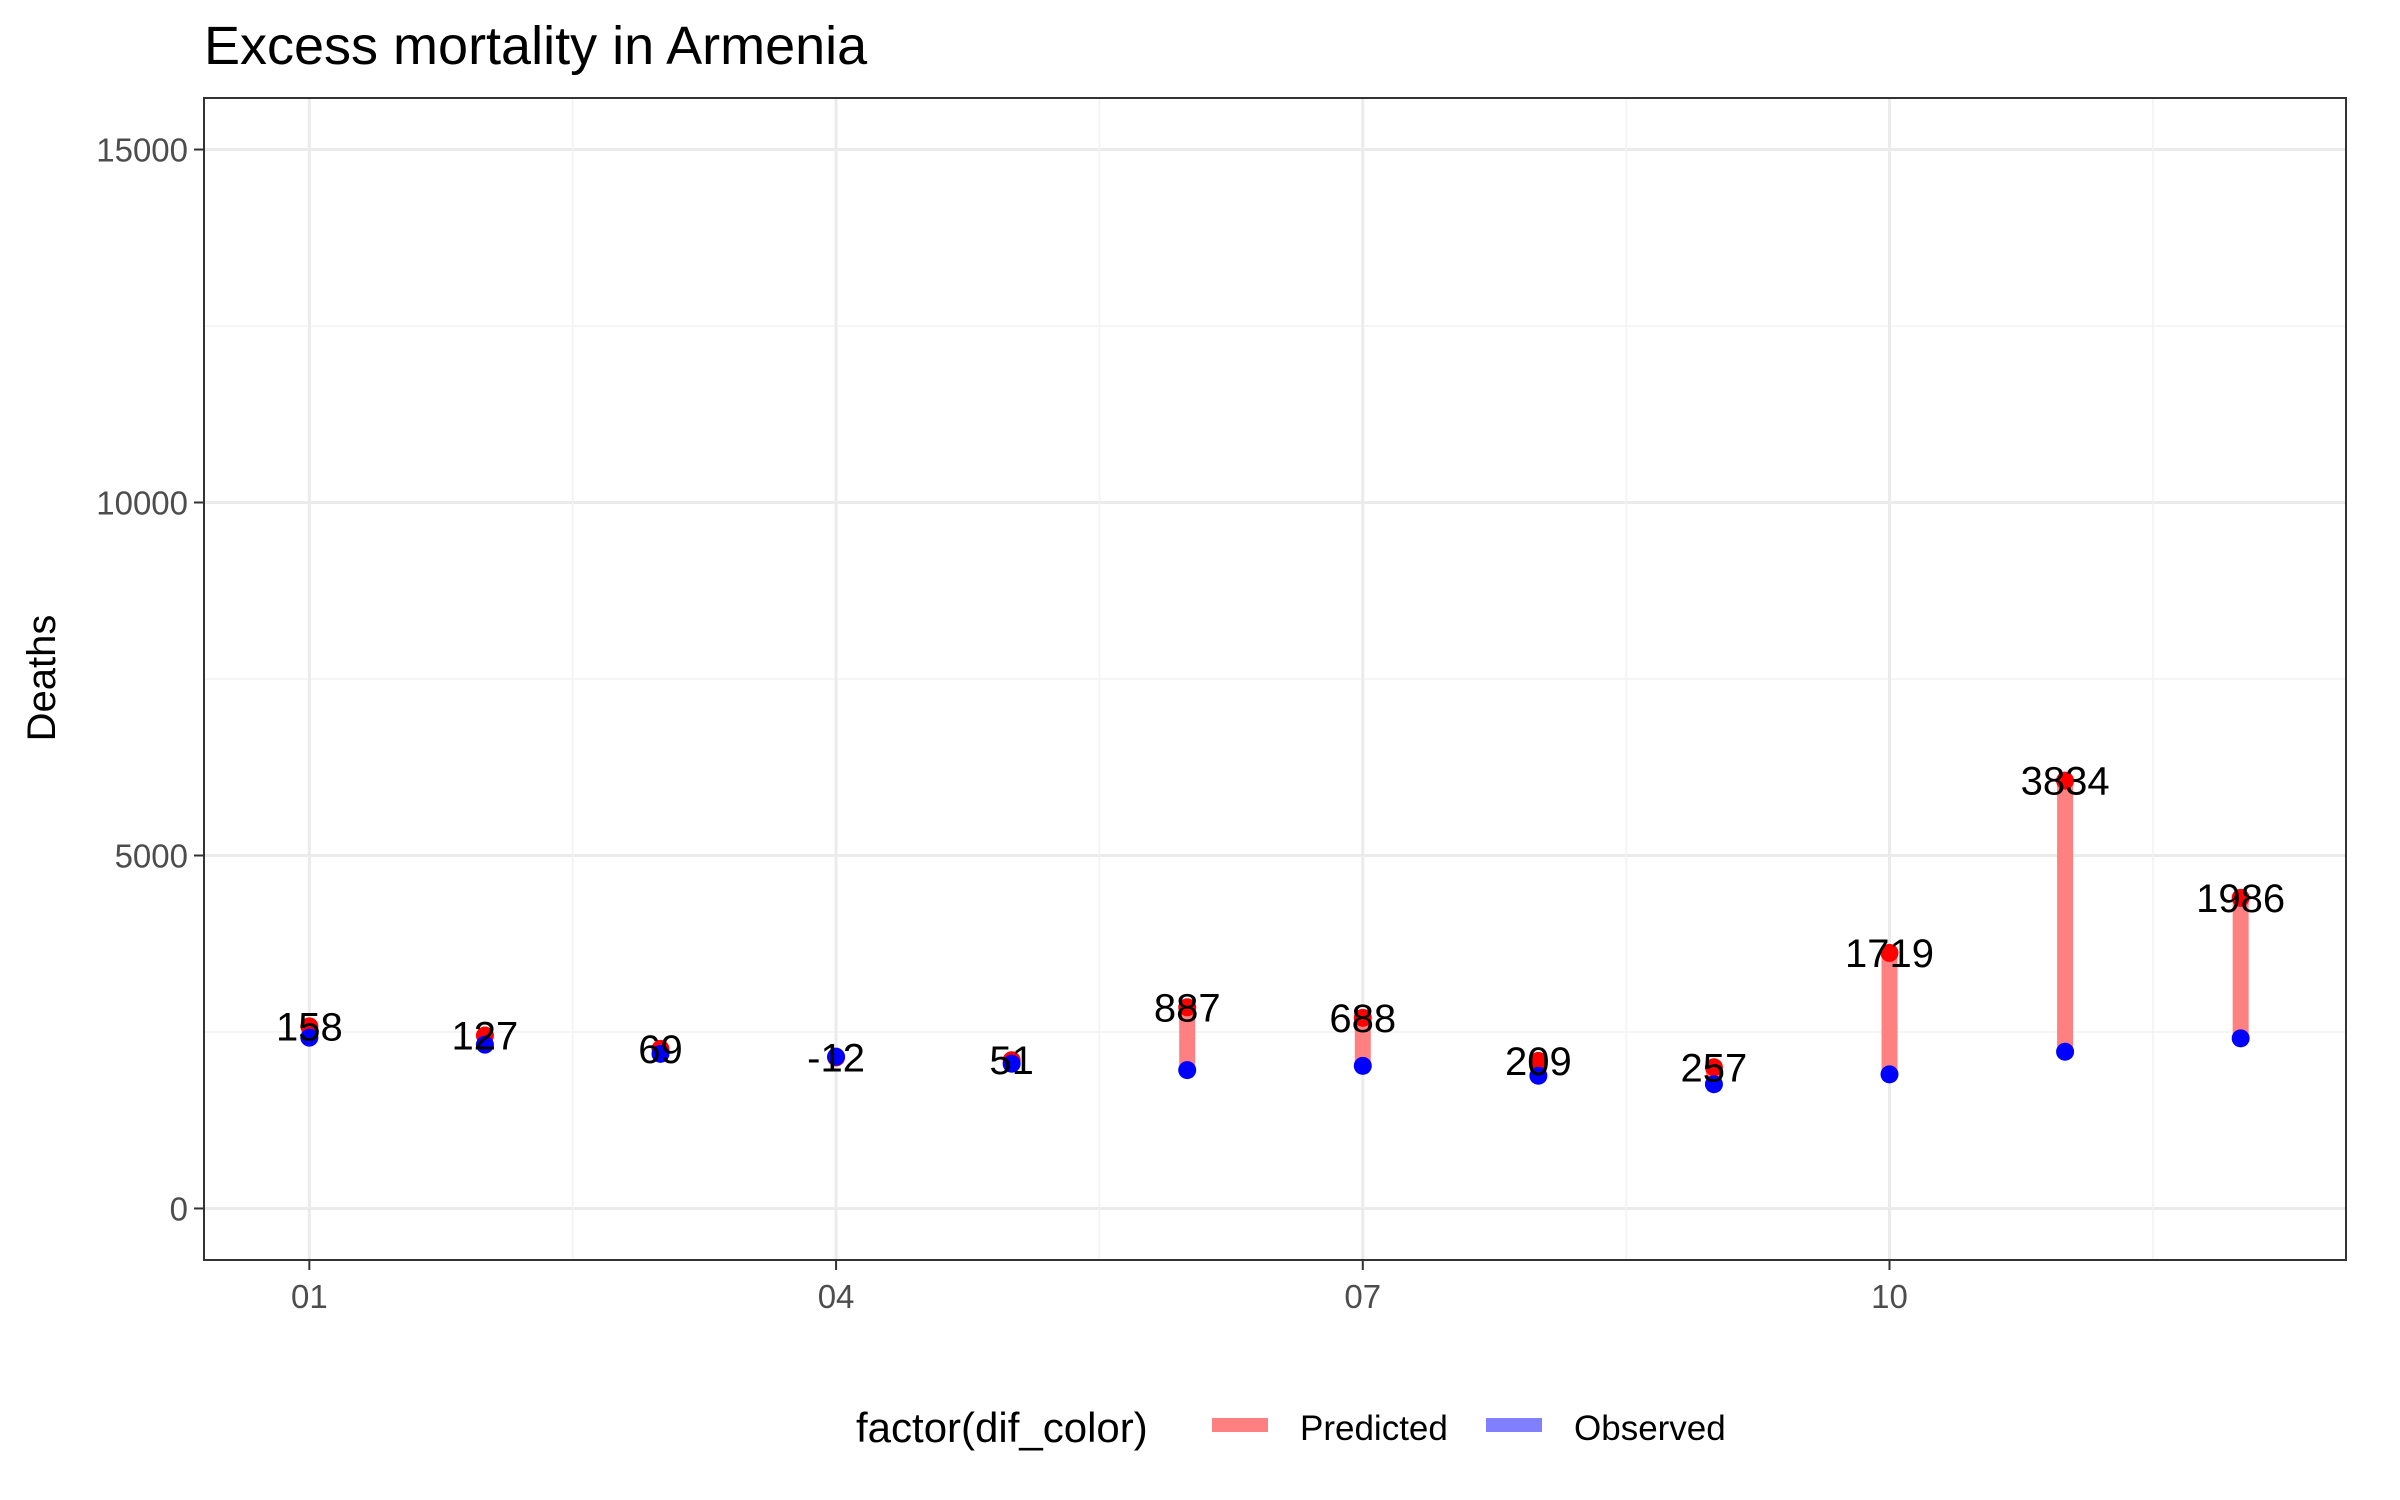  I want to click on data-label: -12, so click(836, 1058).